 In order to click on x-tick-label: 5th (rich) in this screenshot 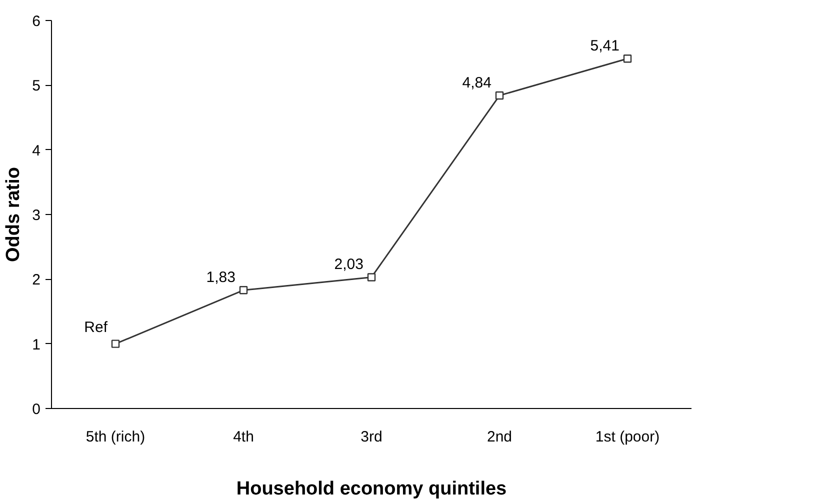, I will do `click(116, 437)`.